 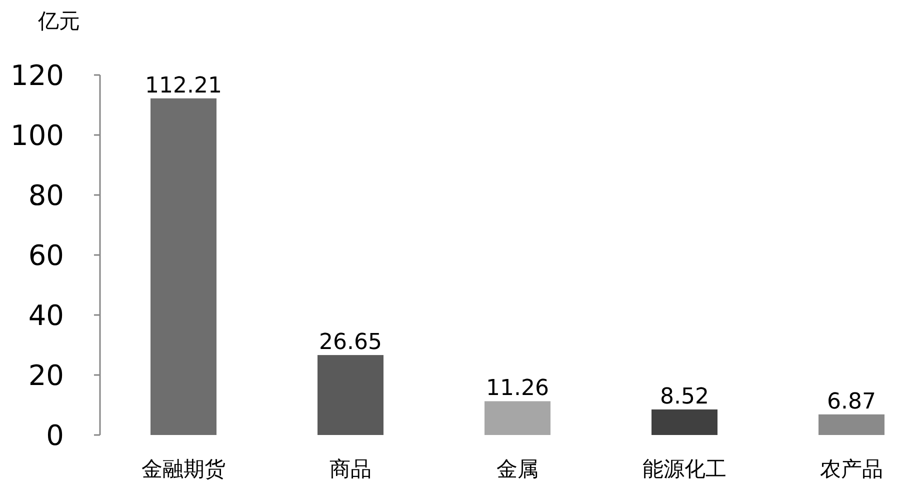 I want to click on y-tick-label: 40, so click(x=46, y=315).